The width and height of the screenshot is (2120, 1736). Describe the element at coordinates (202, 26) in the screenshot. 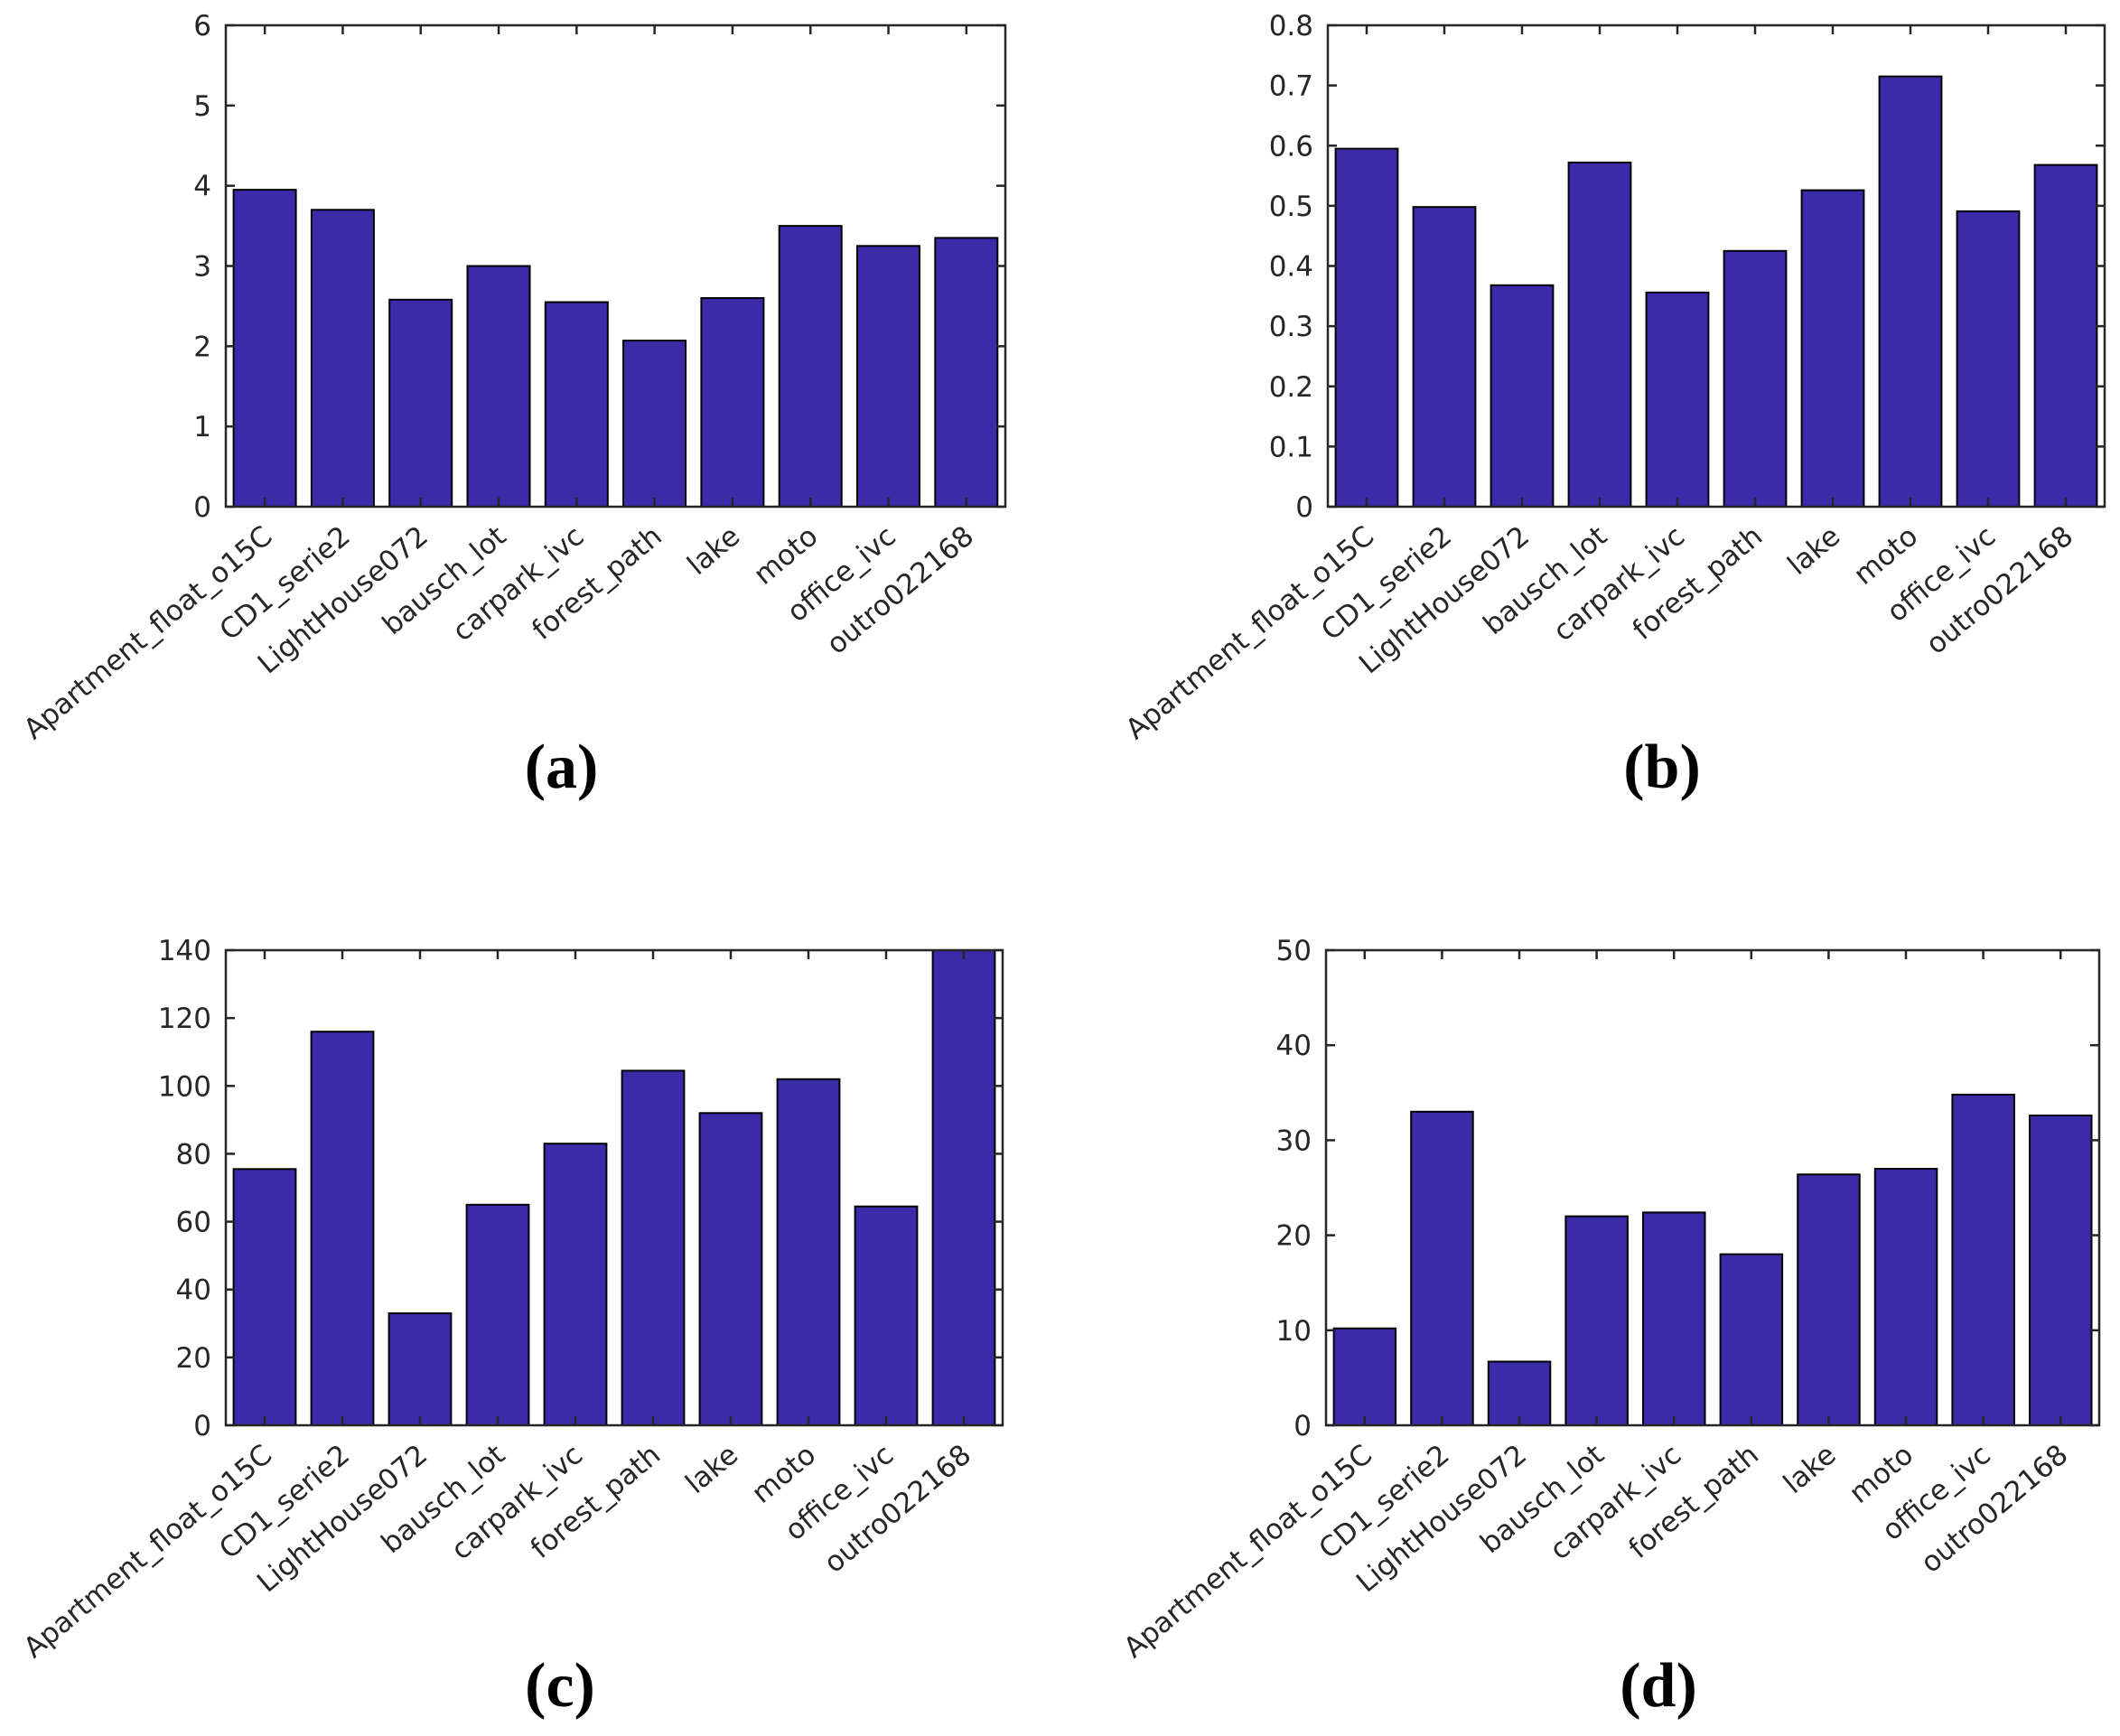

I see `y-tick-label: 6` at that location.